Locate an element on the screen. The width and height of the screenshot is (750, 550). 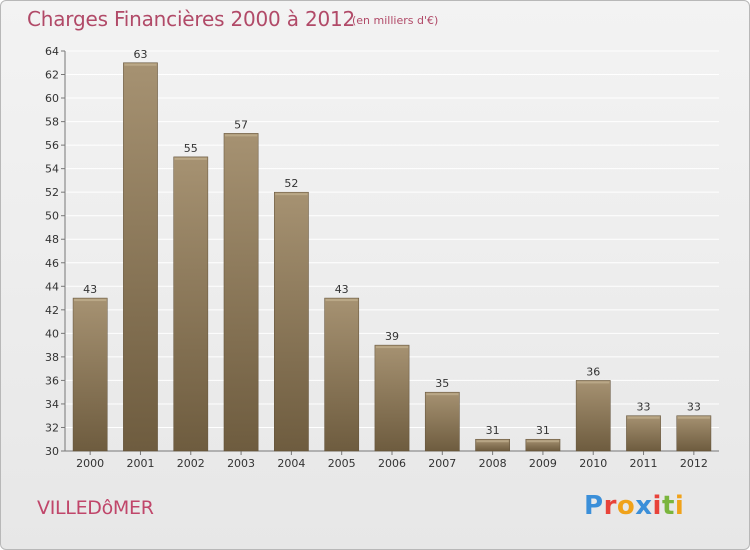
y-tick-label: 50 is located at coordinates (52, 216).